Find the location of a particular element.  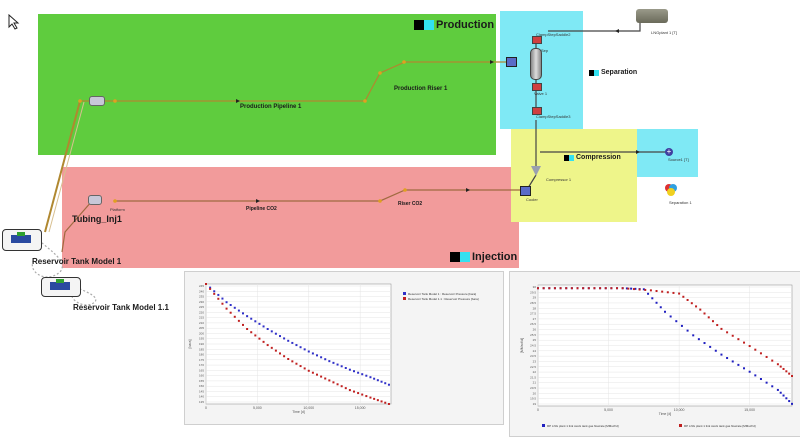

y-tick-label: 25.5 is located at coordinates (533, 335).